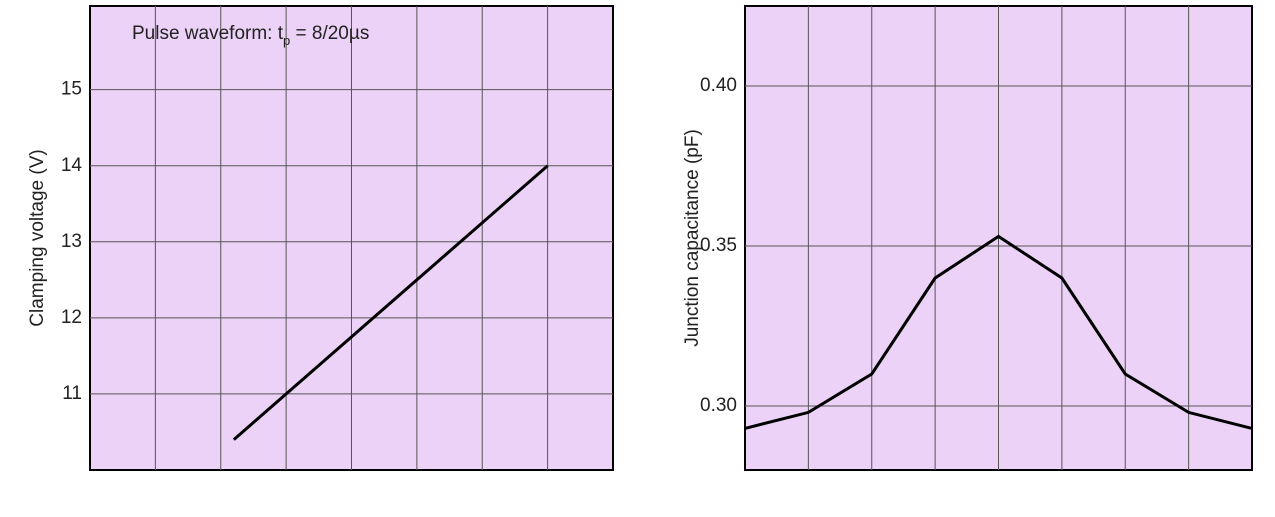  I want to click on annotation-sub: p, so click(286, 40).